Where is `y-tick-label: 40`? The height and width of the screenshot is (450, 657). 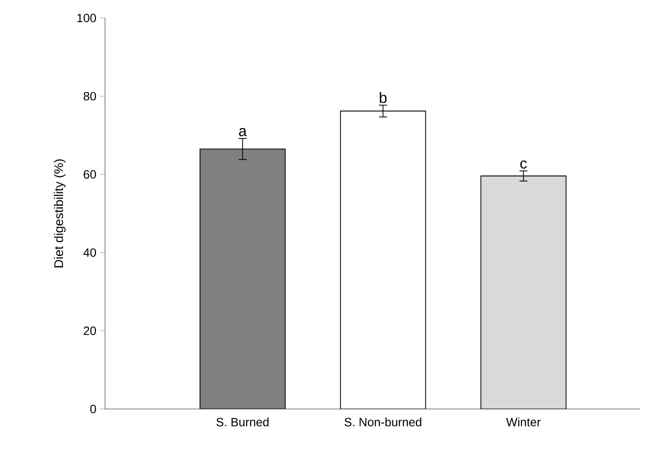 y-tick-label: 40 is located at coordinates (89, 252).